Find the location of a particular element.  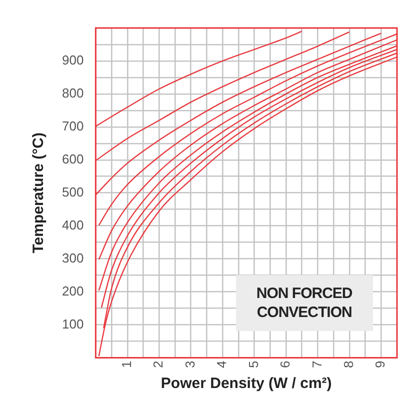

x-tick-label: 3 is located at coordinates (190, 364).